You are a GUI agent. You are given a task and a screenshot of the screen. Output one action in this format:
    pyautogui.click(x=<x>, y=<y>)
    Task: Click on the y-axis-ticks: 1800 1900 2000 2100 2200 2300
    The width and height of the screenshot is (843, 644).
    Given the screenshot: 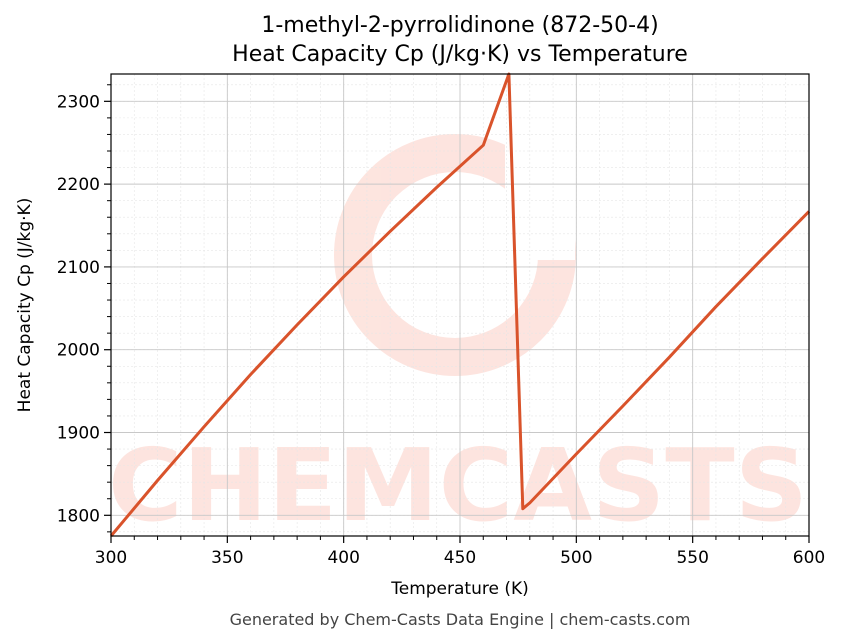 What is the action you would take?
    pyautogui.click(x=84, y=308)
    